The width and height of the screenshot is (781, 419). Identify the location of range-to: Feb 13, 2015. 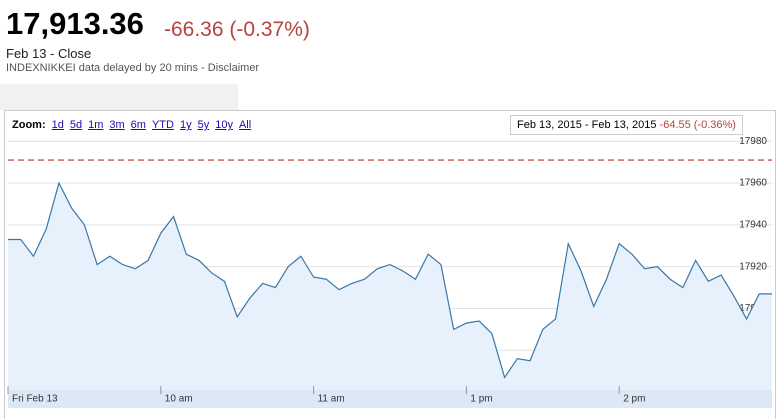
(624, 125).